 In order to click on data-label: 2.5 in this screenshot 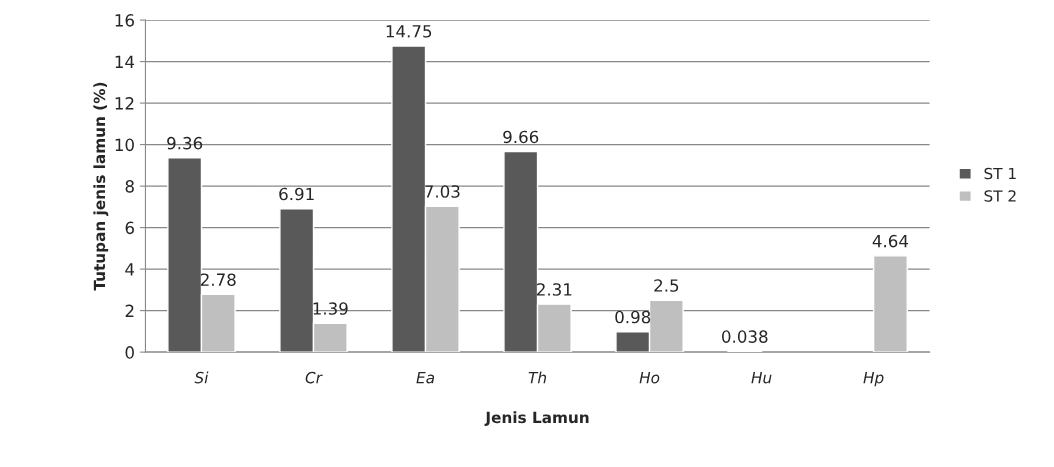, I will do `click(666, 285)`.